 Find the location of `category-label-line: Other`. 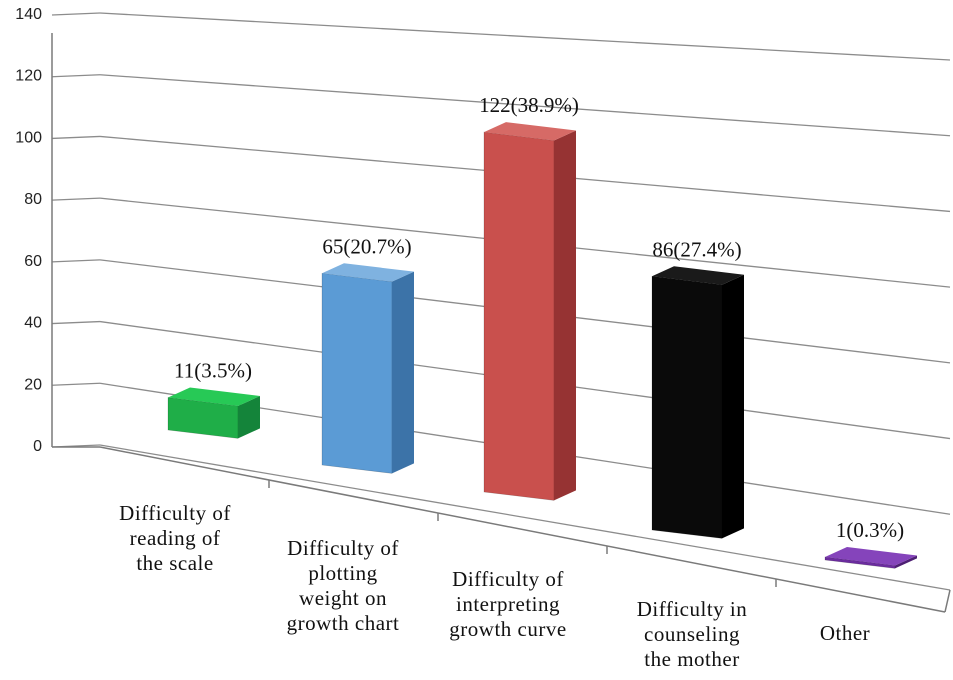

category-label-line: Other is located at coordinates (845, 633).